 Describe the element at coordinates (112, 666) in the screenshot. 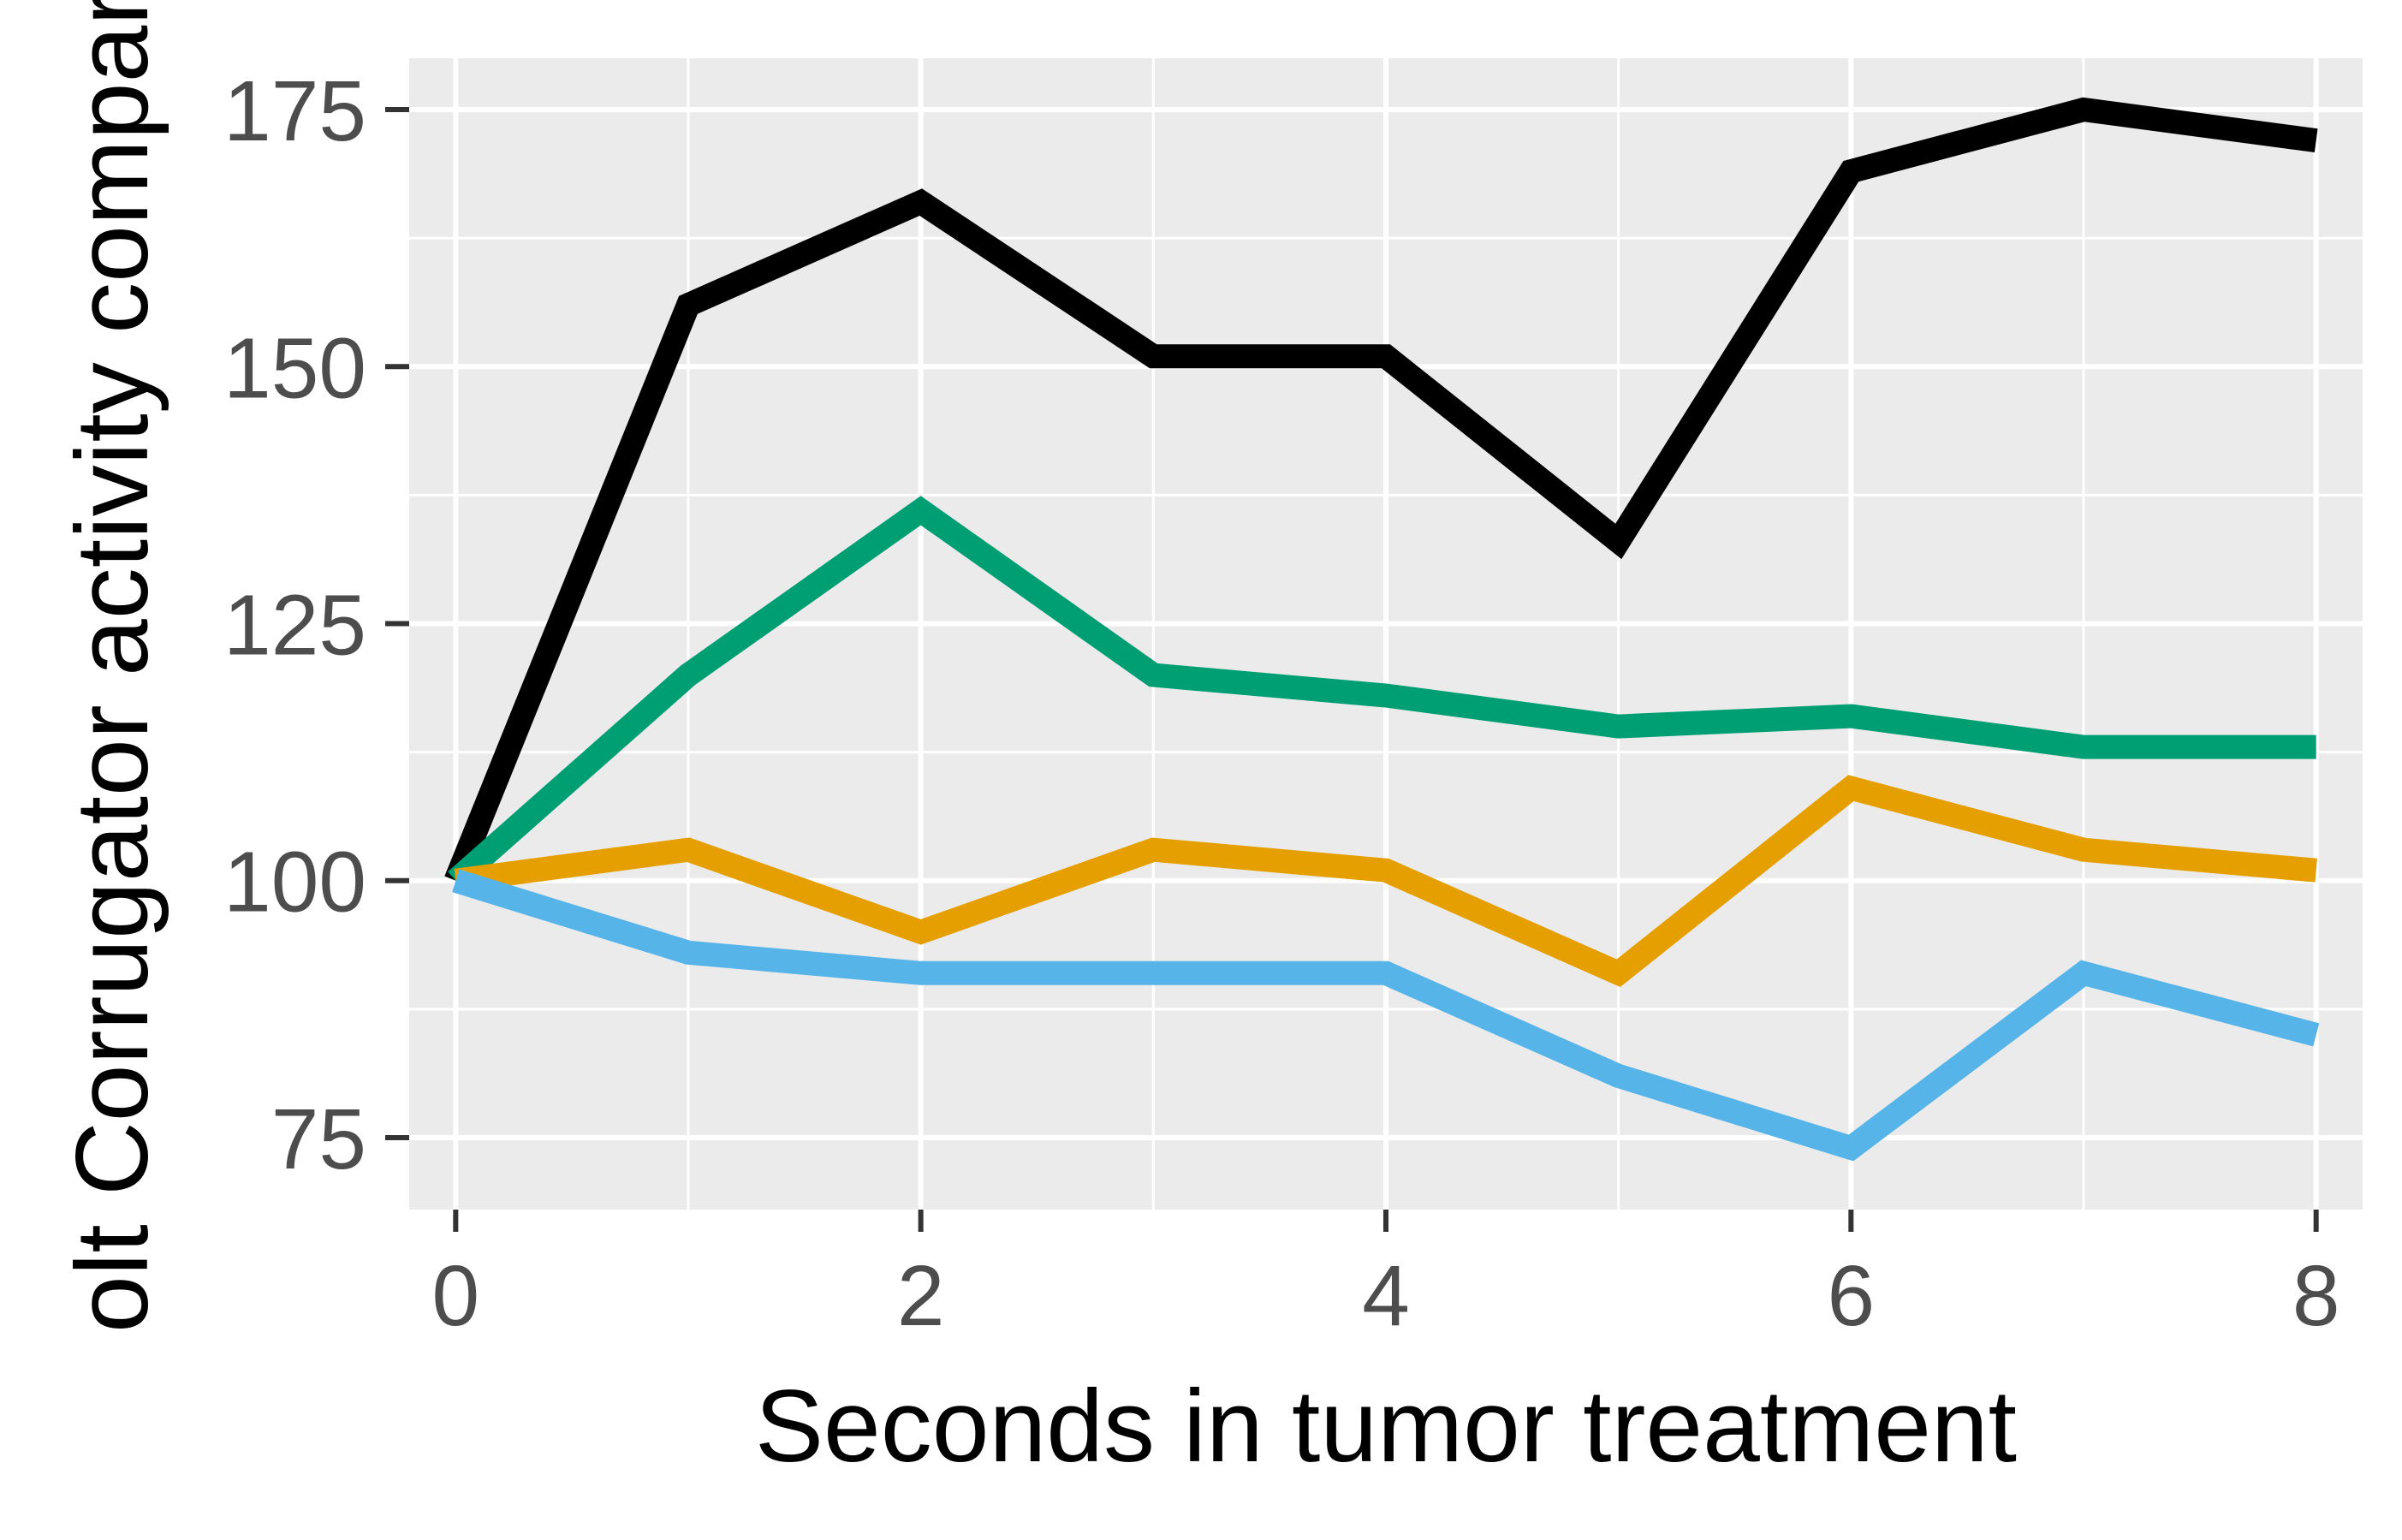

I see `y-axis-title: olt Corrugator activity compare` at that location.